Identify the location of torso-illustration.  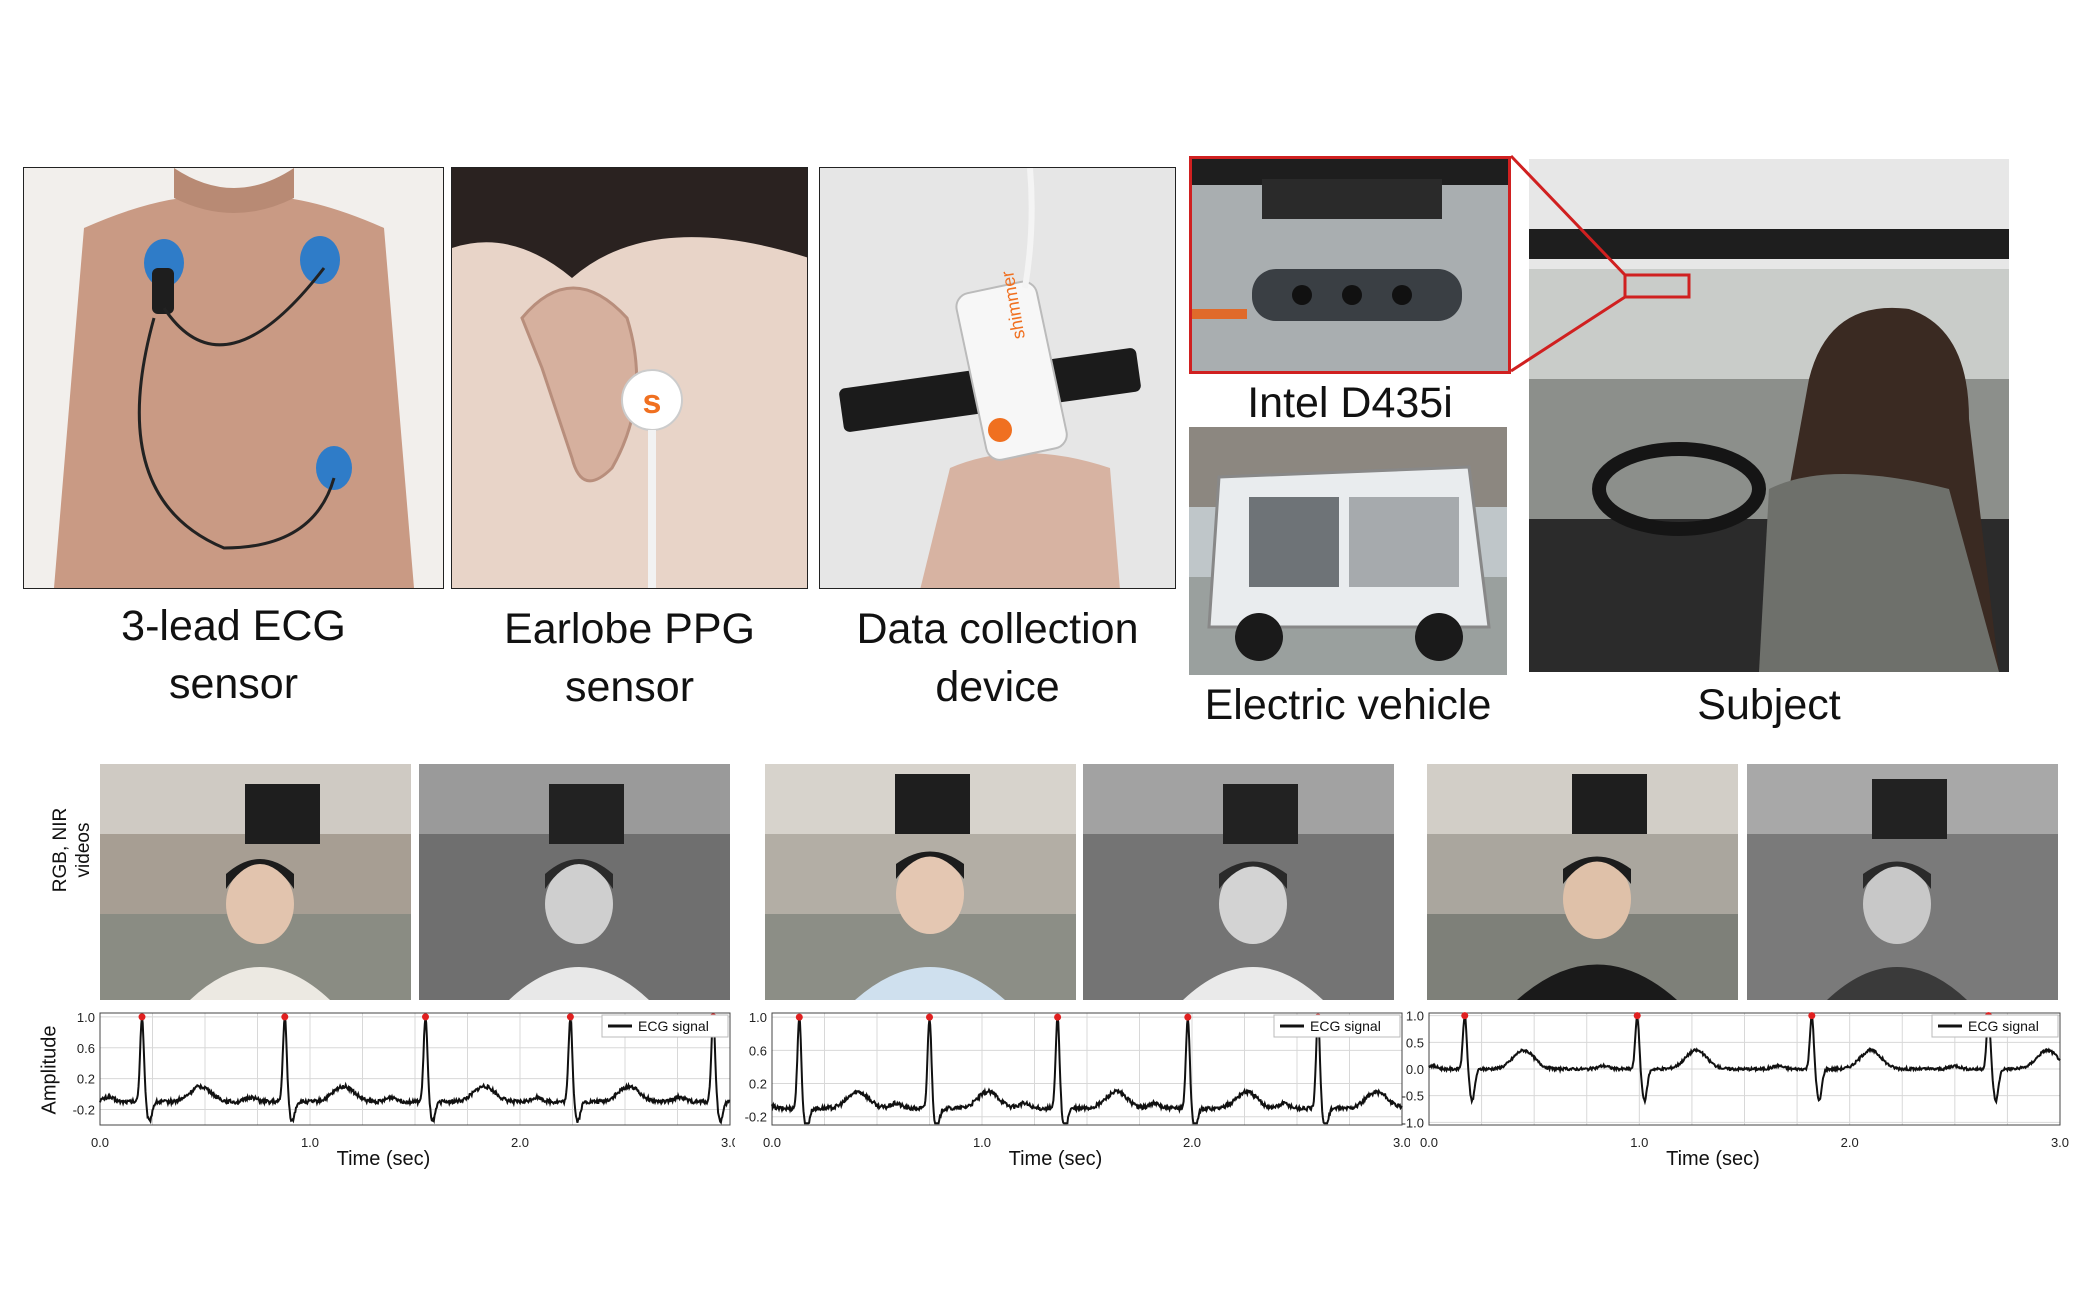
(233, 378).